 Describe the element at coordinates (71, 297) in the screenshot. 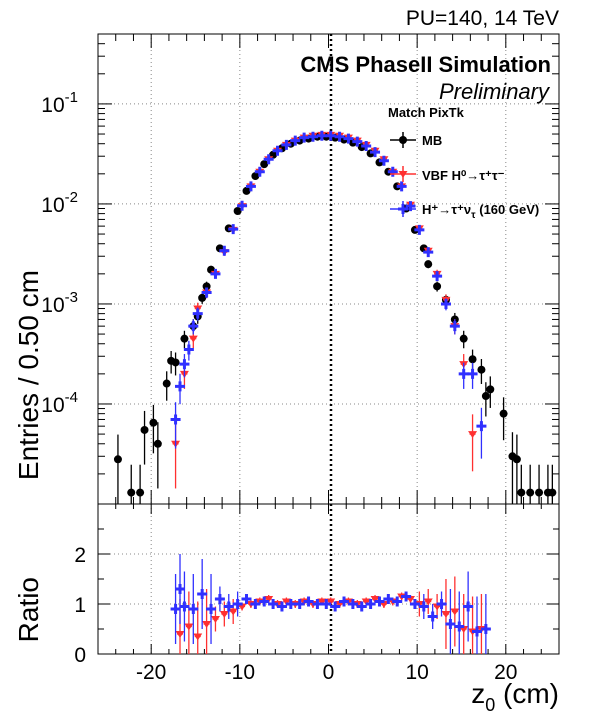

I see `y-tick-label-exponent: -3` at that location.